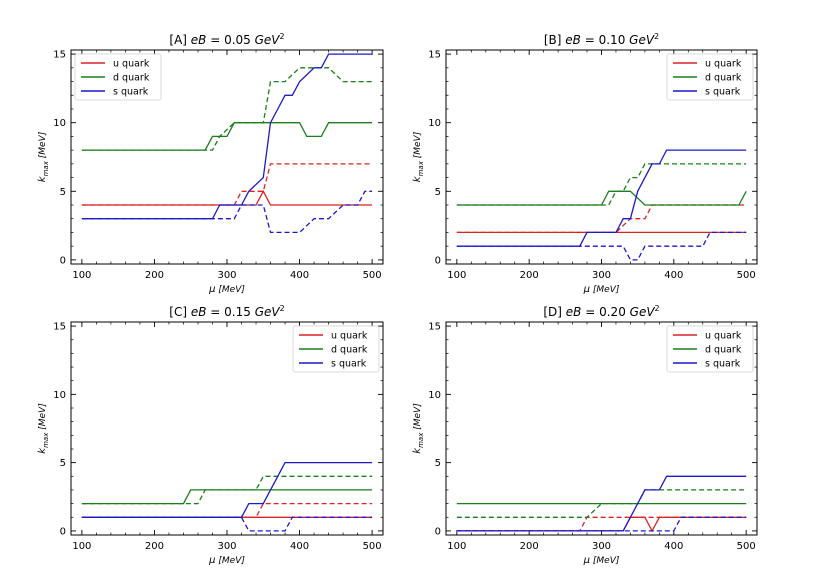 This screenshot has height=580, width=817. What do you see at coordinates (601, 311) in the screenshot?
I see `panel-title: [D] eB = 0.20 GeV2` at bounding box center [601, 311].